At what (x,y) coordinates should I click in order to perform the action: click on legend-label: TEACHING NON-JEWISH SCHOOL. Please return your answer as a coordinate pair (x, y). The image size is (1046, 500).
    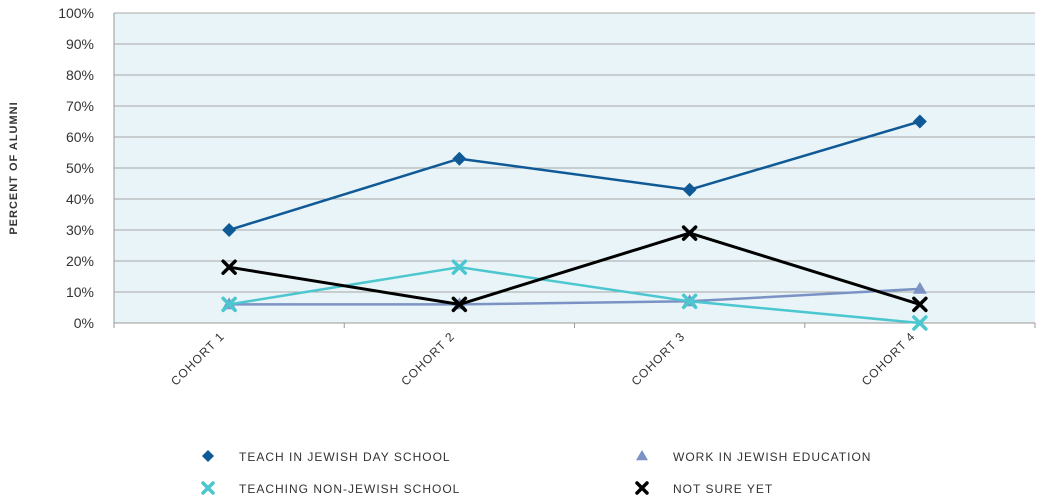
    Looking at the image, I should click on (349, 489).